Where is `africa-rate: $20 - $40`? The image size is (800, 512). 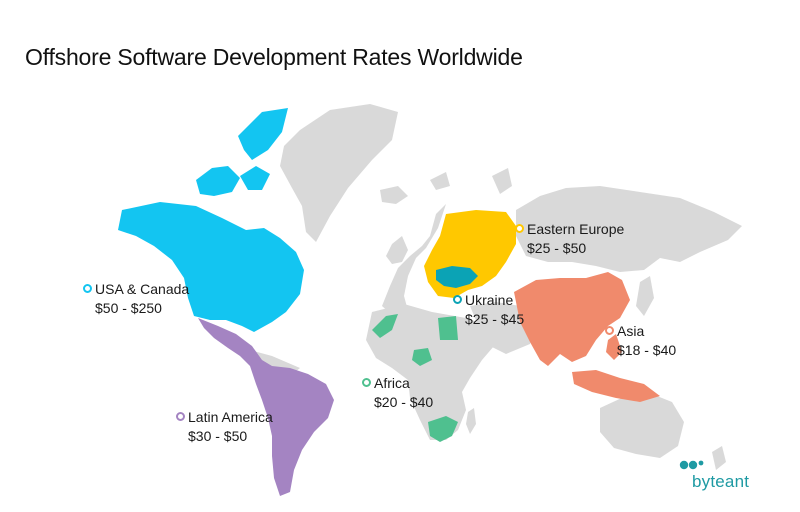
africa-rate: $20 - $40 is located at coordinates (404, 402).